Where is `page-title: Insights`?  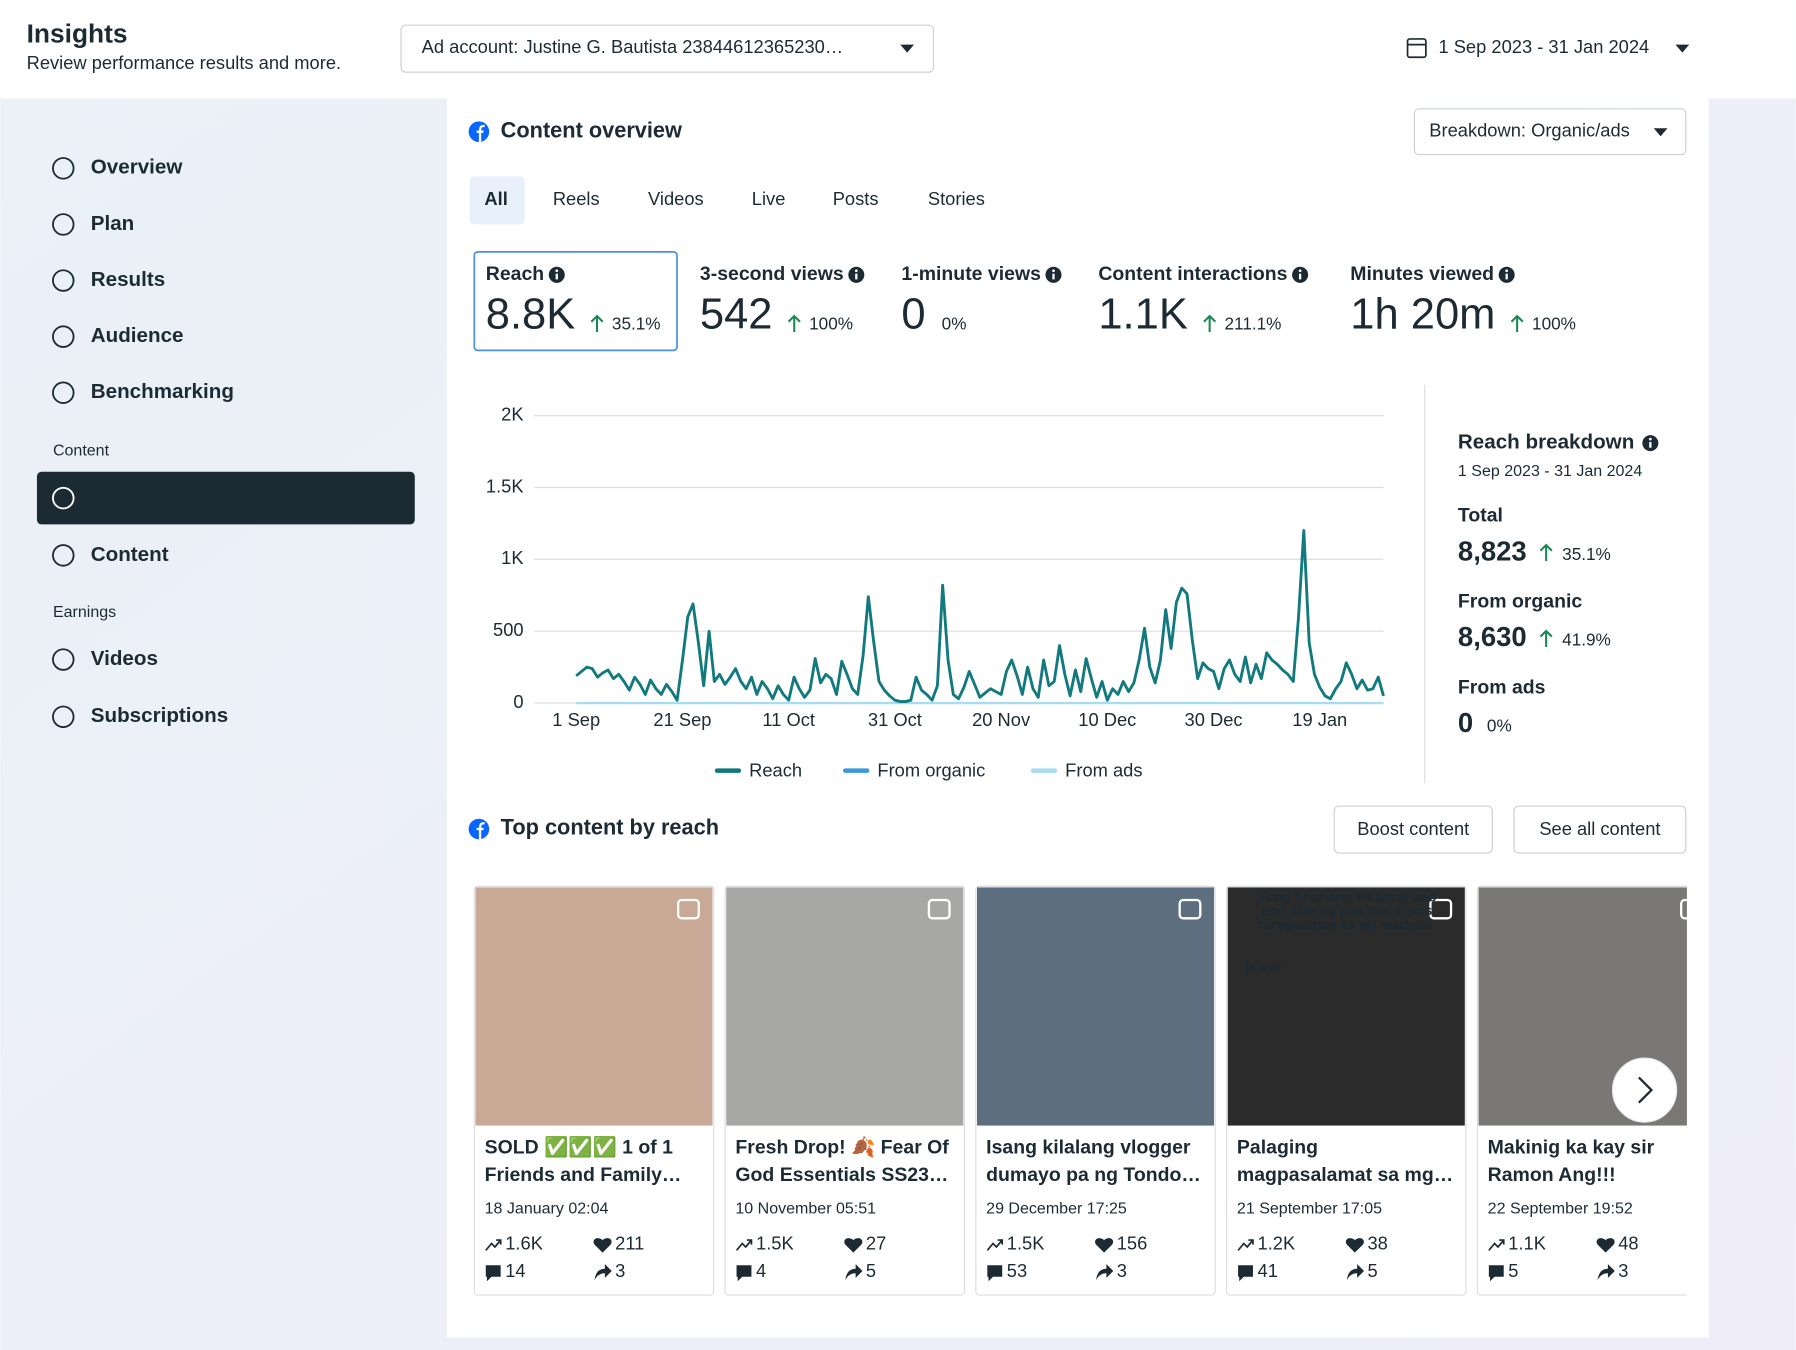
page-title: Insights is located at coordinates (77, 33).